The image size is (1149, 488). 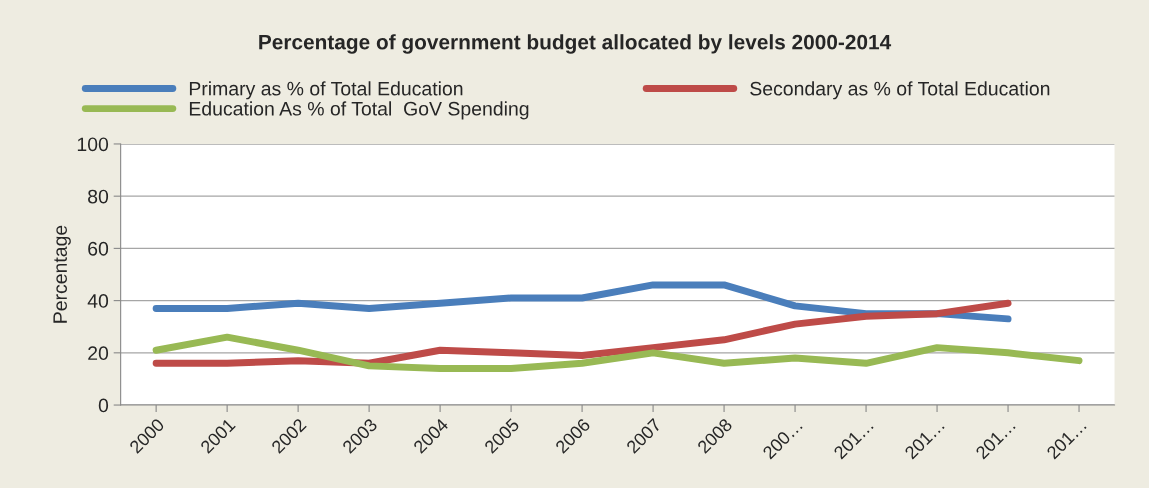 I want to click on legend-label: Primary as % of Total Education, so click(x=326, y=90).